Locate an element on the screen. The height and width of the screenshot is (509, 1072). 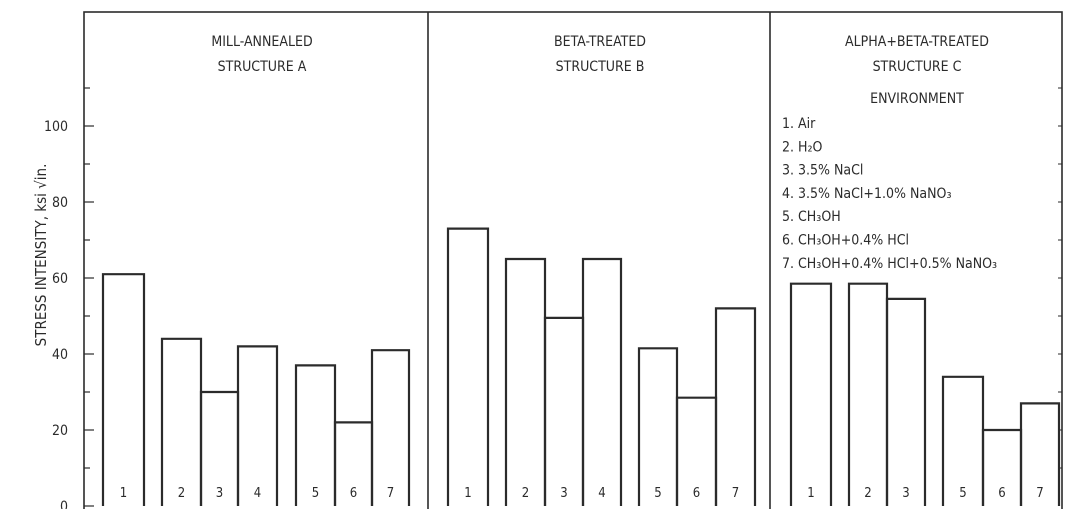
legend-entry: 1. Air is located at coordinates (799, 124).